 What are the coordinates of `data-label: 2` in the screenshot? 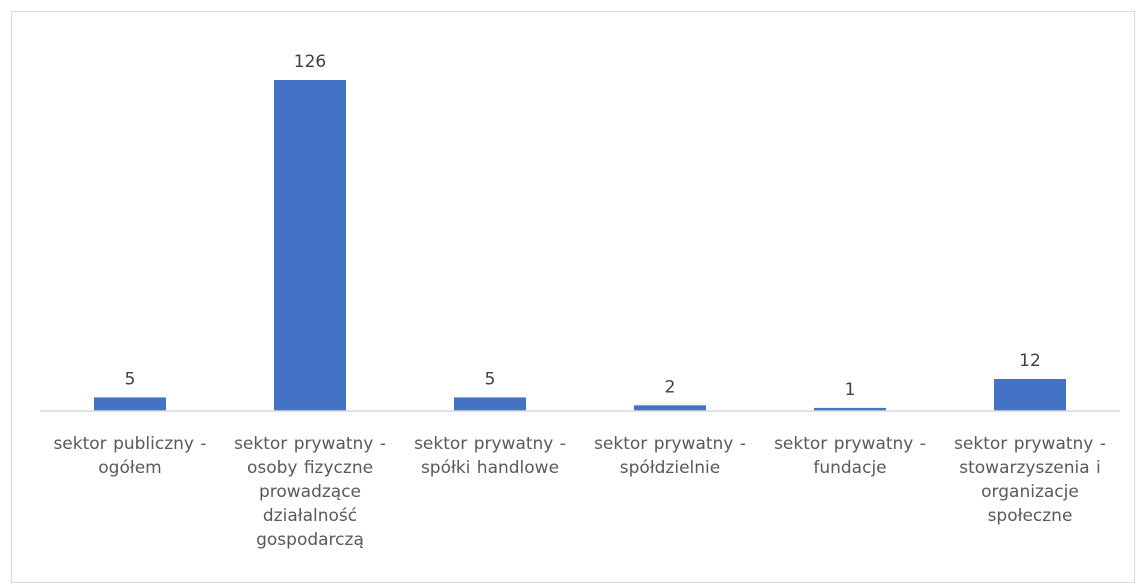 It's located at (670, 387).